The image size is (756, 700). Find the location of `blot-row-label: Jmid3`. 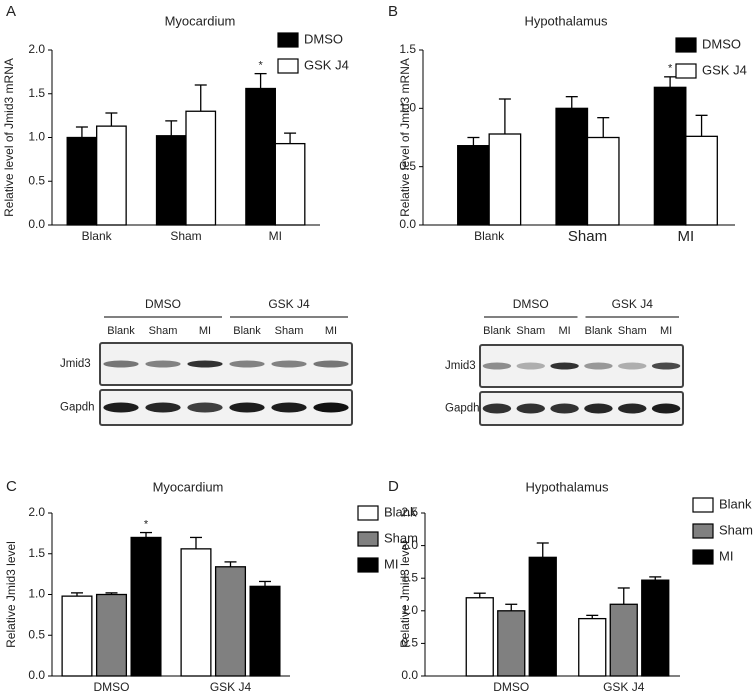

blot-row-label: Jmid3 is located at coordinates (75, 364).